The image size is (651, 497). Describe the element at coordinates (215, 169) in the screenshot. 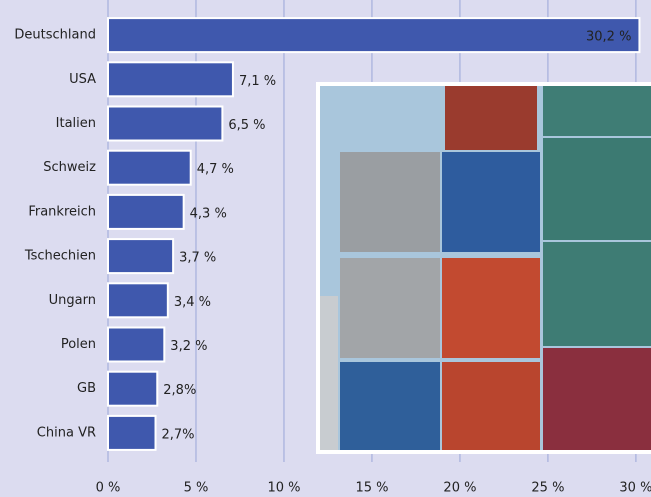

I see `value-label: 4,7 %` at that location.